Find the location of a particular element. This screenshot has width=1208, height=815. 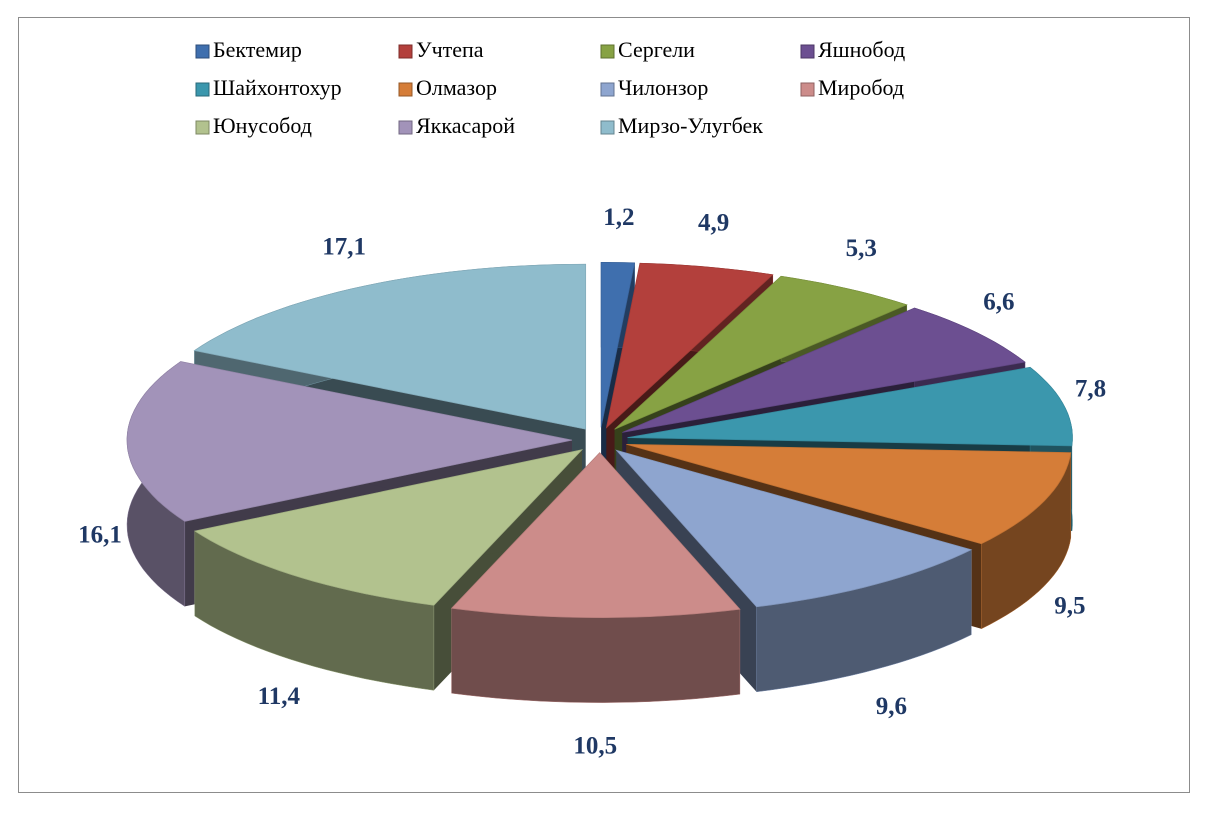

data-label: 1,2 is located at coordinates (618, 217).